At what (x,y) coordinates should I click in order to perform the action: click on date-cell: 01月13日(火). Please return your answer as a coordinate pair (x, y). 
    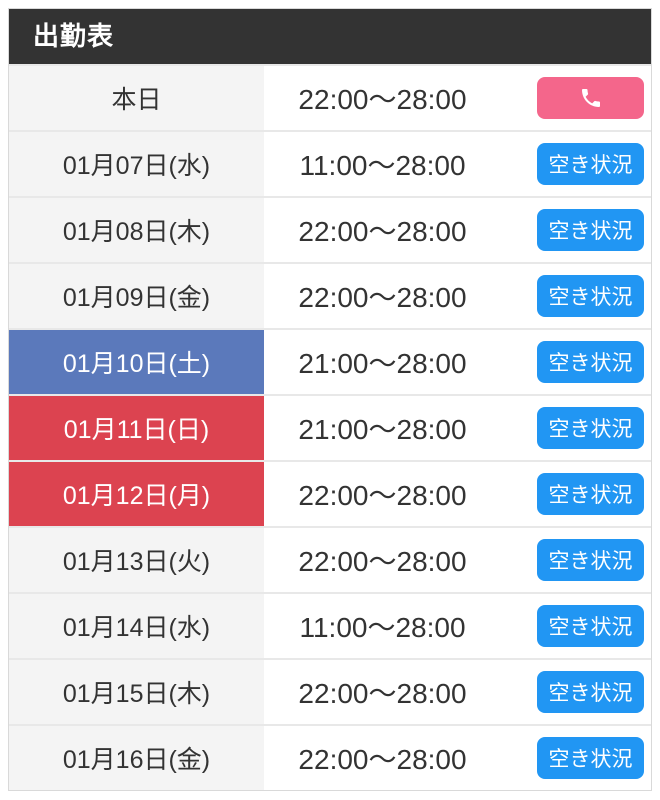
    Looking at the image, I should click on (136, 560).